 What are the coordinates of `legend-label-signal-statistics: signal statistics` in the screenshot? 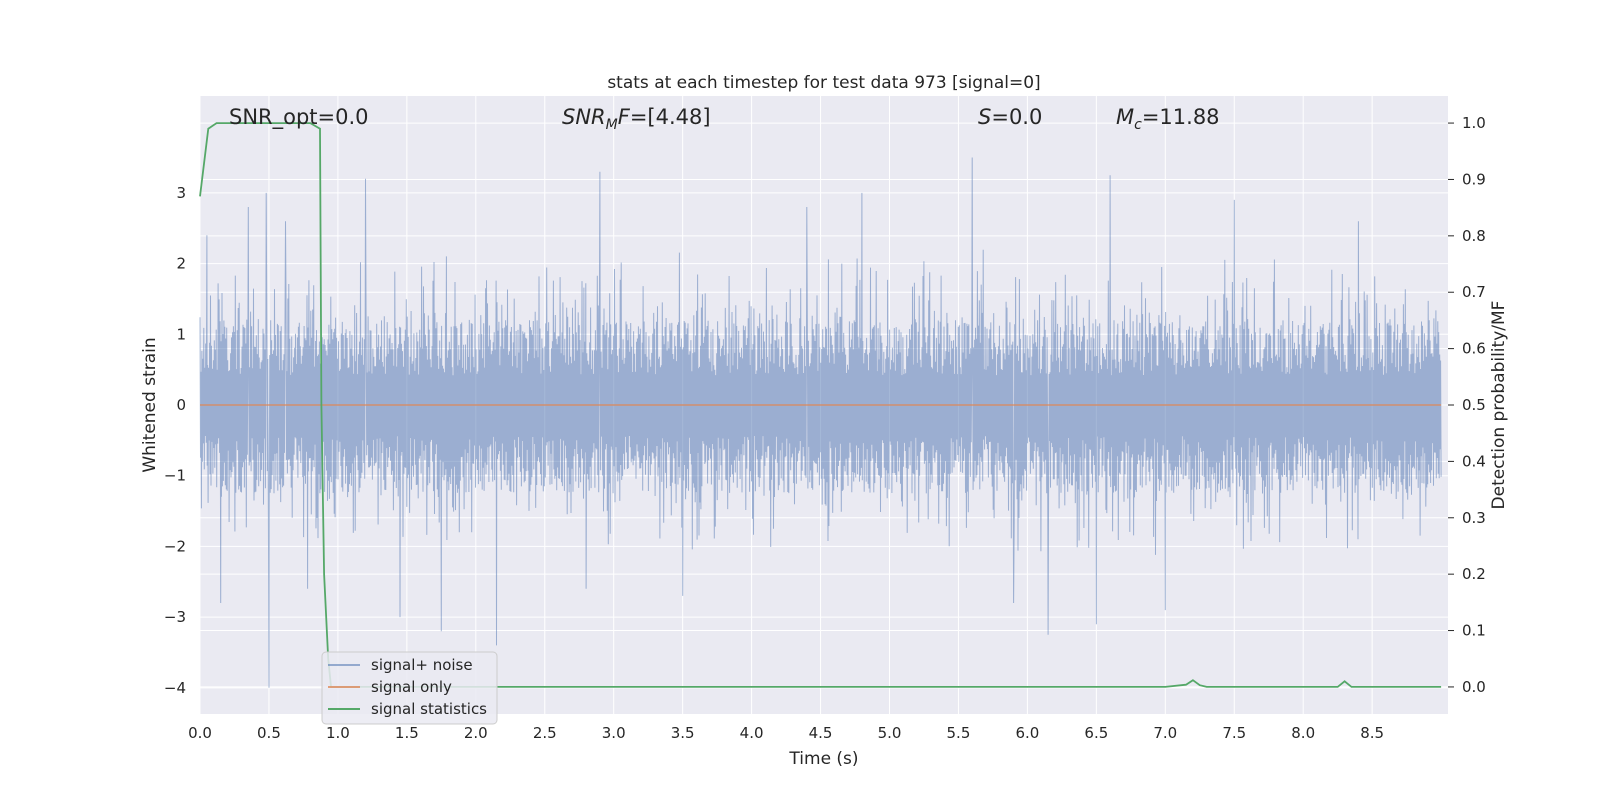 It's located at (429, 709).